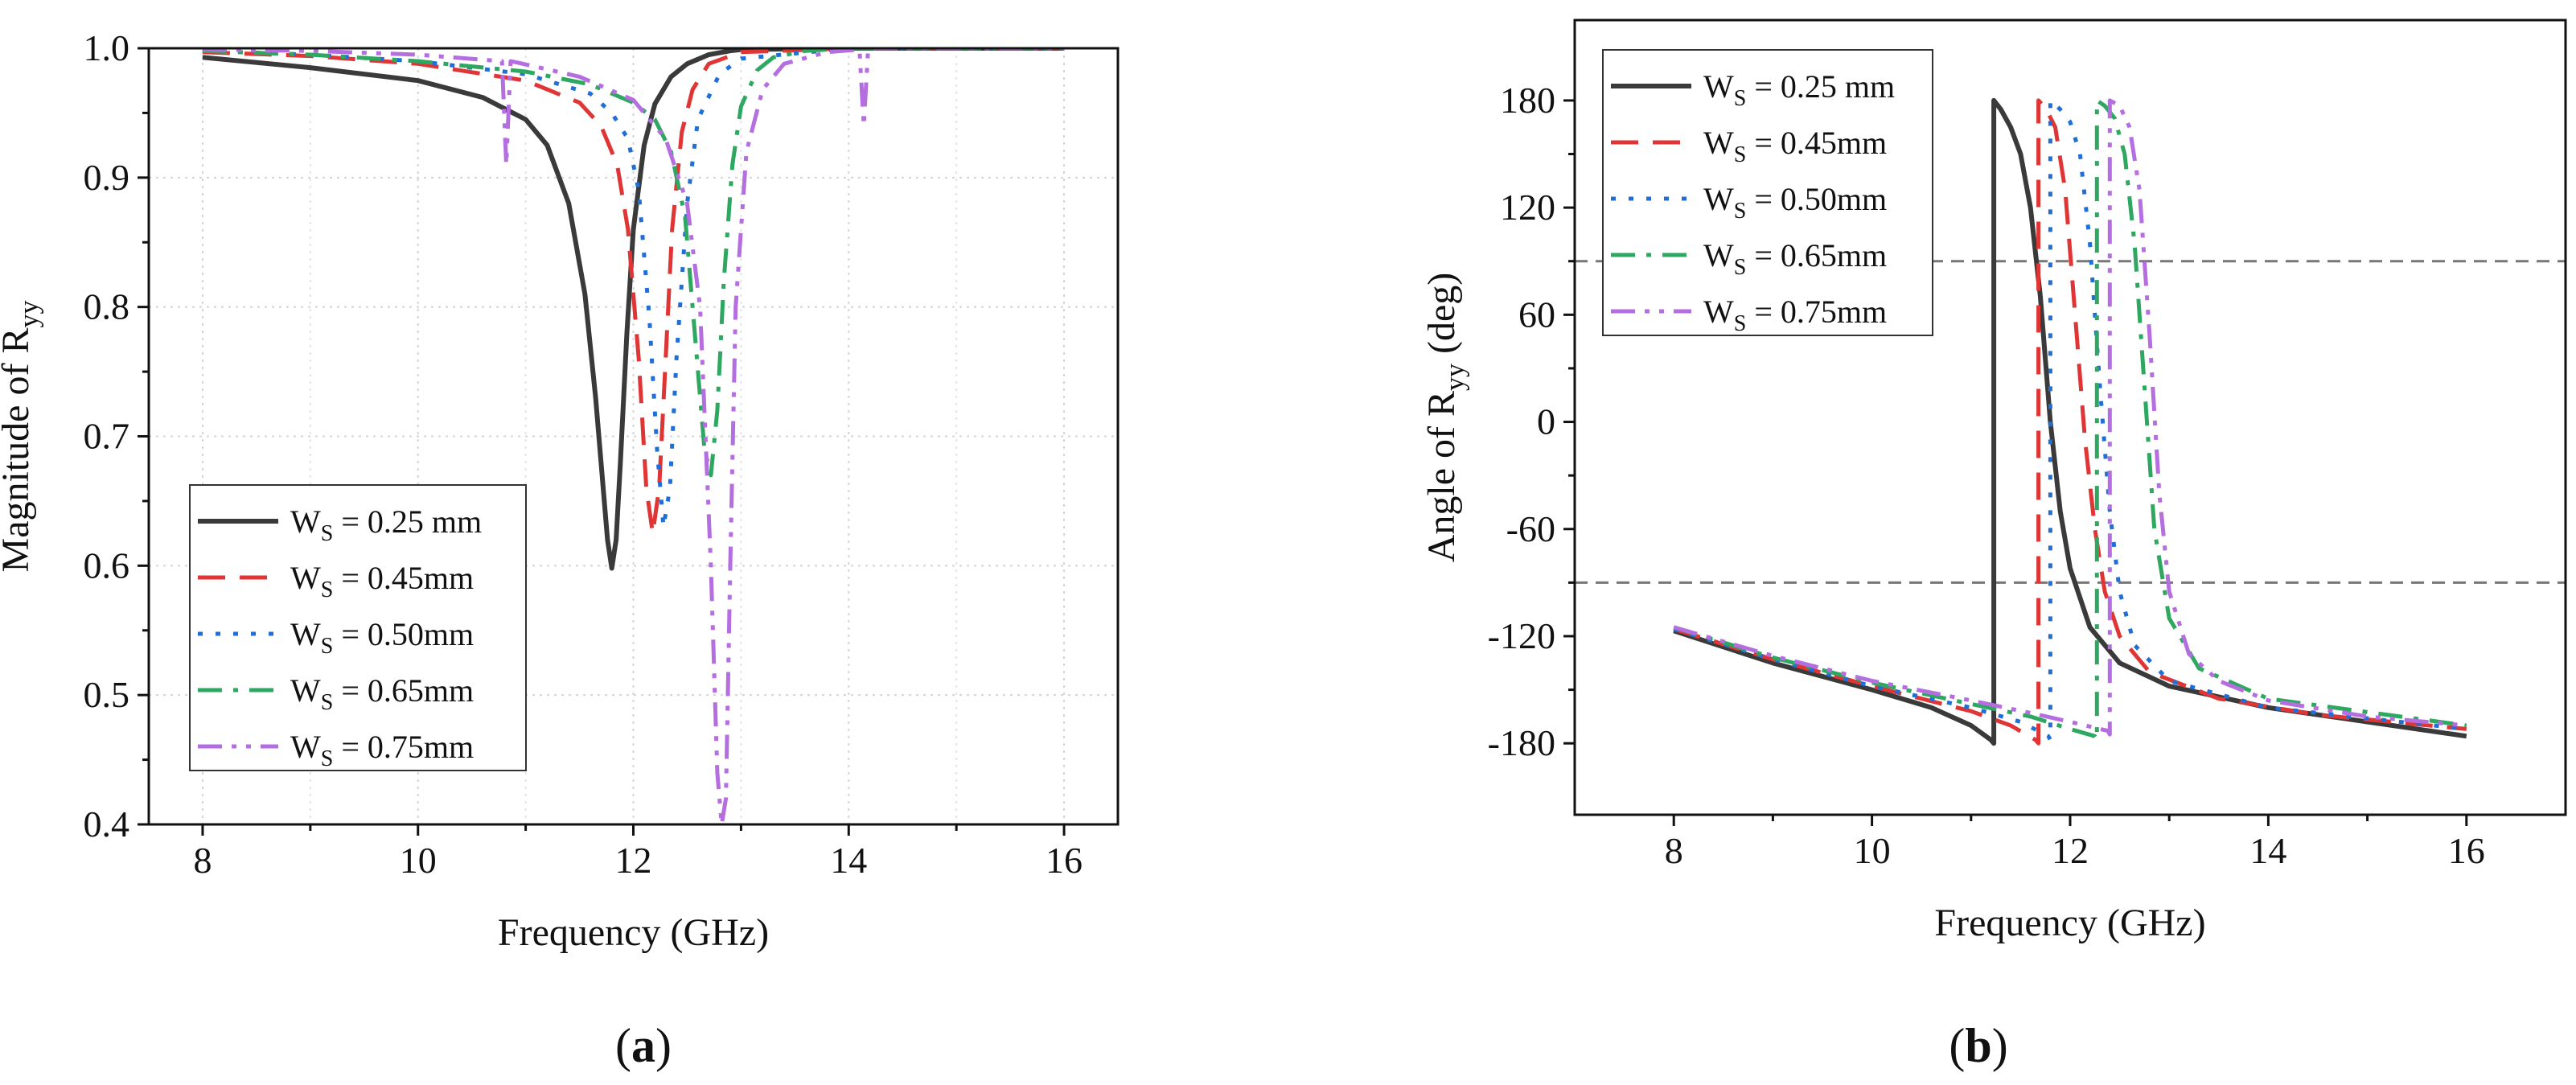  I want to click on y-tick-label: -60, so click(1530, 528).